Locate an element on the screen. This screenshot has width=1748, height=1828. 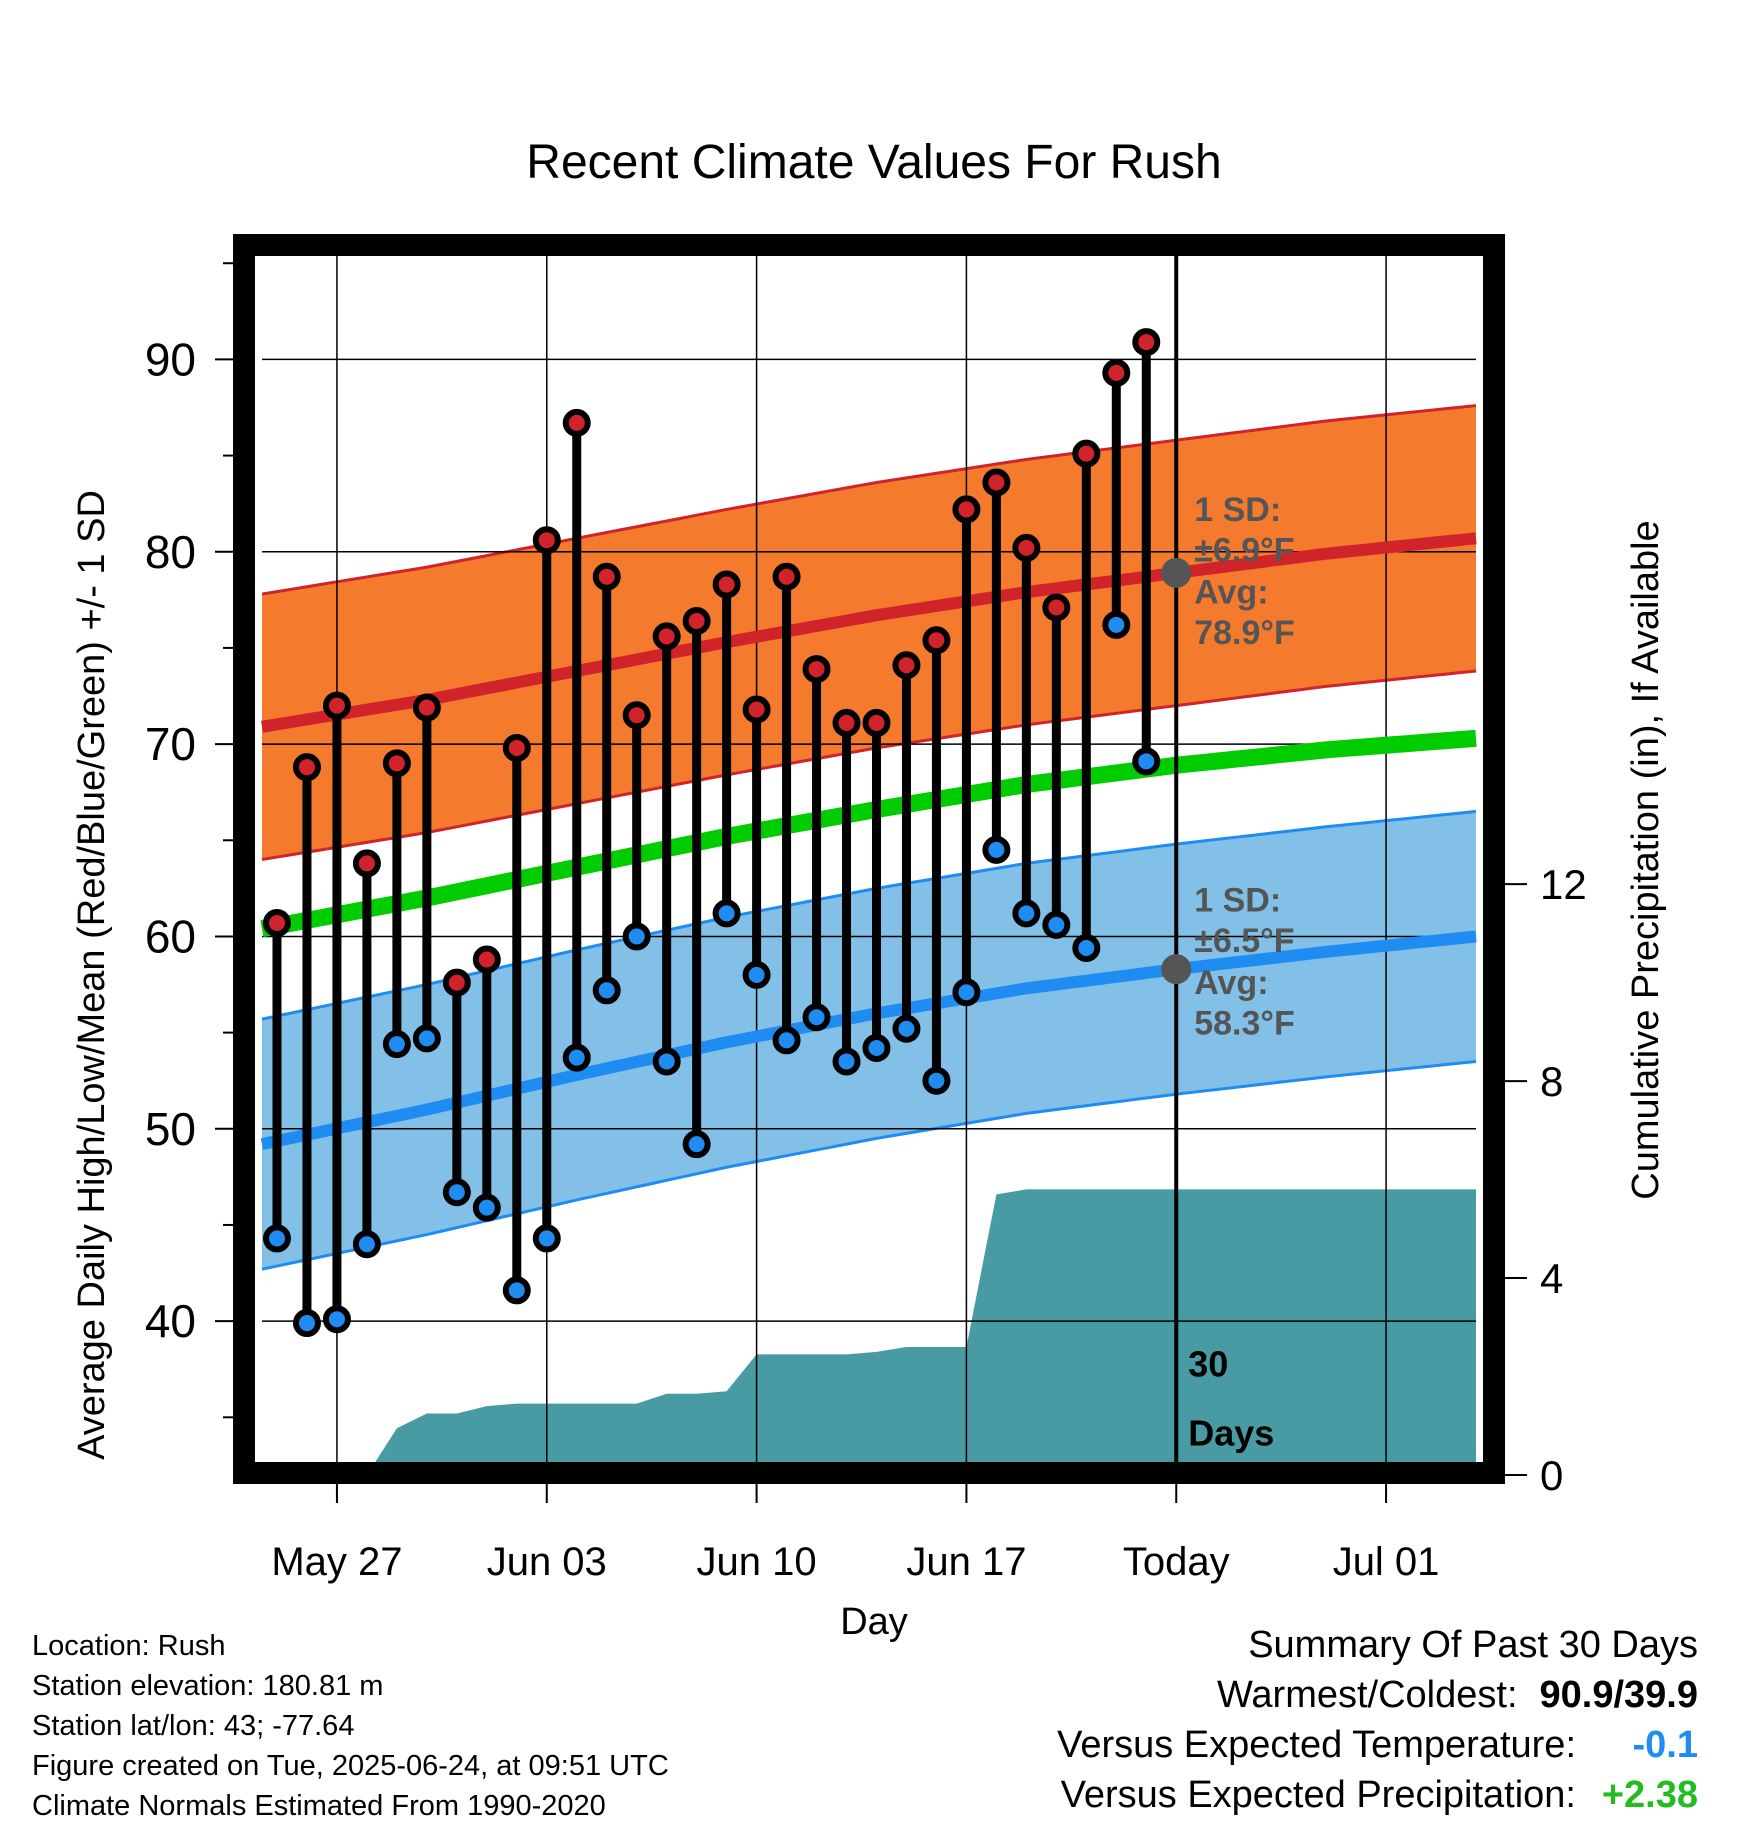
high-sd-label: 1 SD: is located at coordinates (1237, 510).